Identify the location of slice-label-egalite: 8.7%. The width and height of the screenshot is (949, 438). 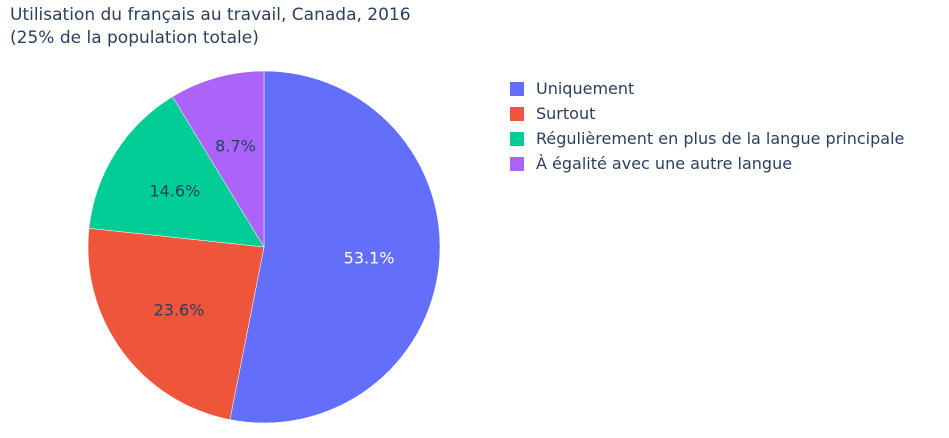
(235, 145).